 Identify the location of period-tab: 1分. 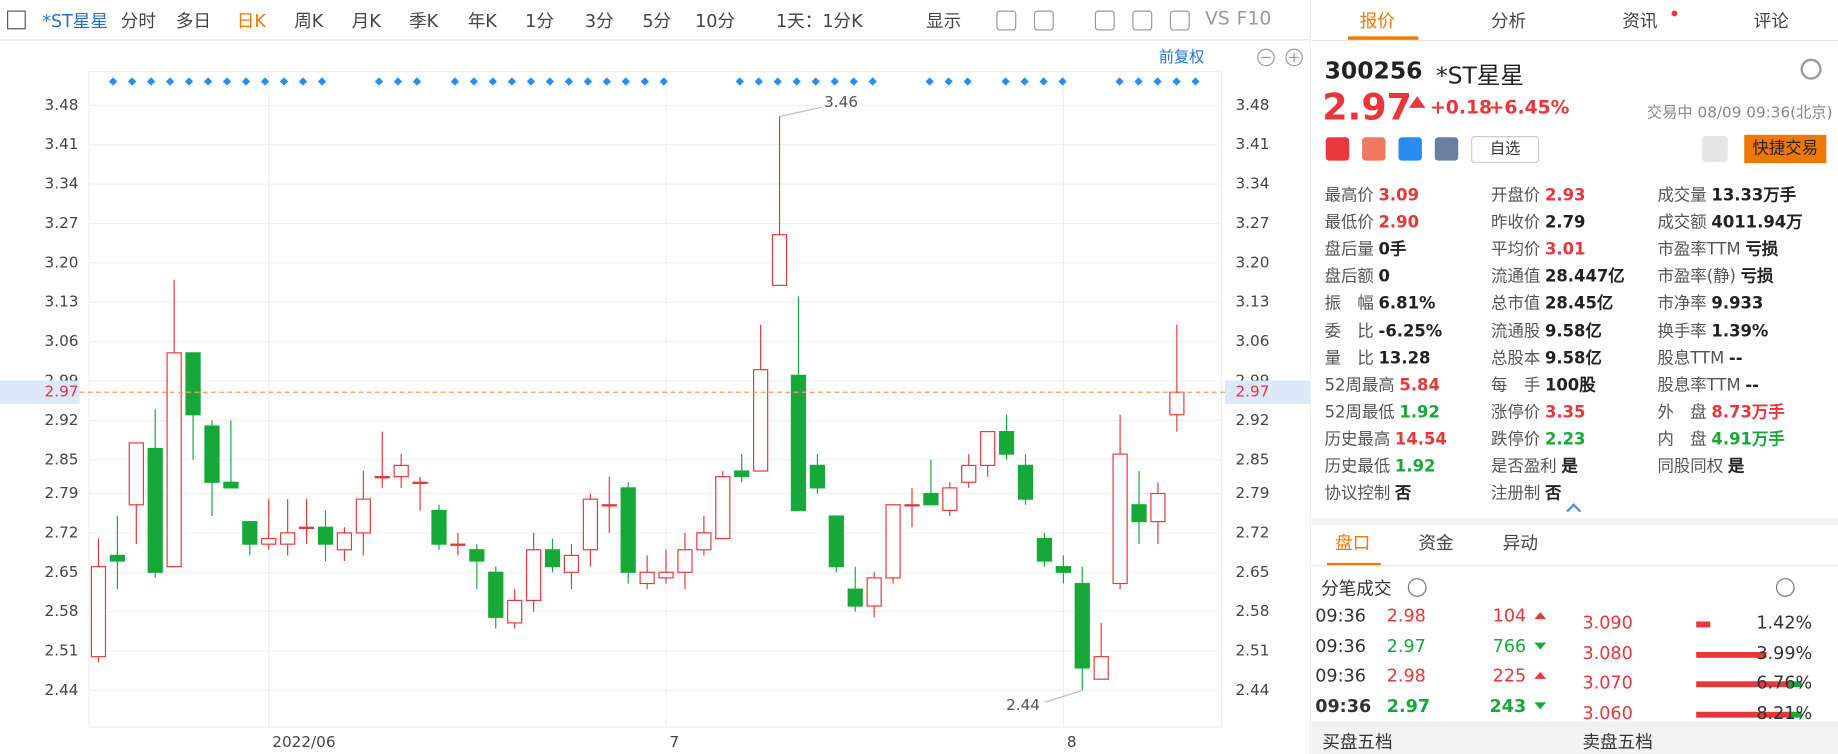
(539, 21).